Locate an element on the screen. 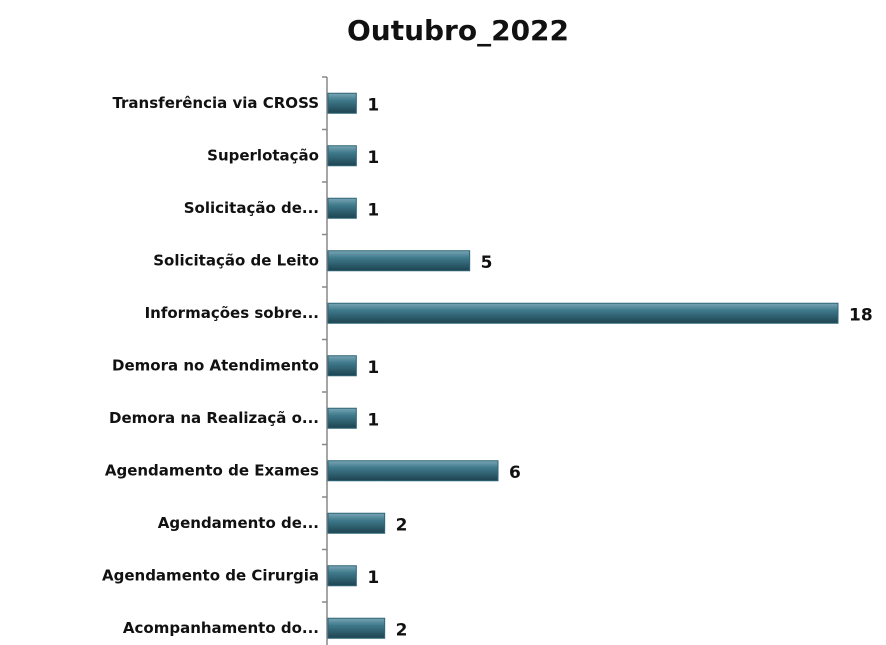 This screenshot has width=886, height=645. category-label: Transferência via CROSS is located at coordinates (215, 103).